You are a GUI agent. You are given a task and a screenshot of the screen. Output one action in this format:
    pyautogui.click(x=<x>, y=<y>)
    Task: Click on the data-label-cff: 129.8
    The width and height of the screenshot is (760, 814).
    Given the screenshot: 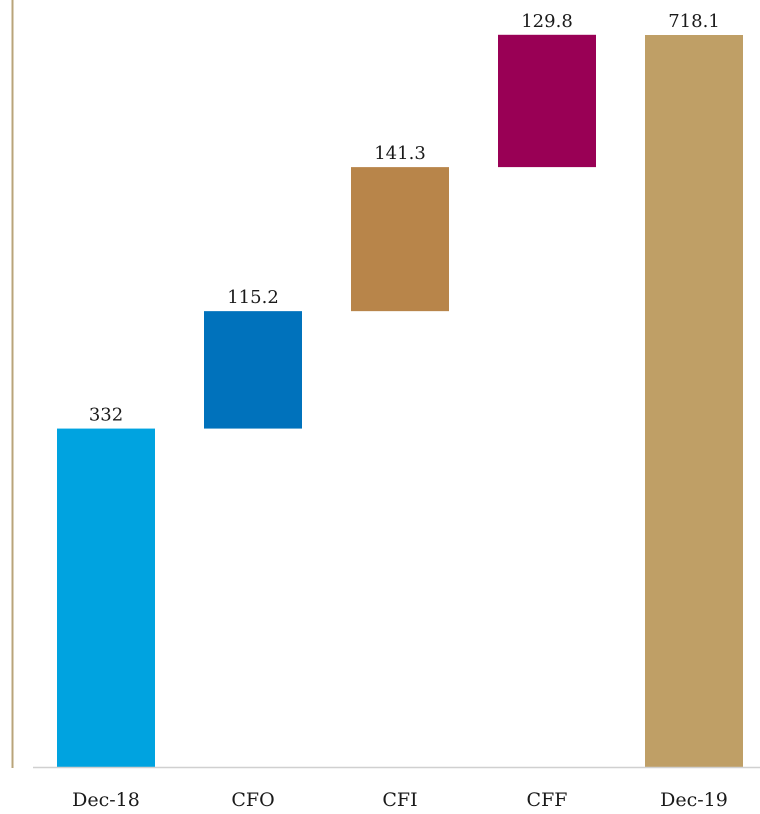 What is the action you would take?
    pyautogui.click(x=547, y=21)
    